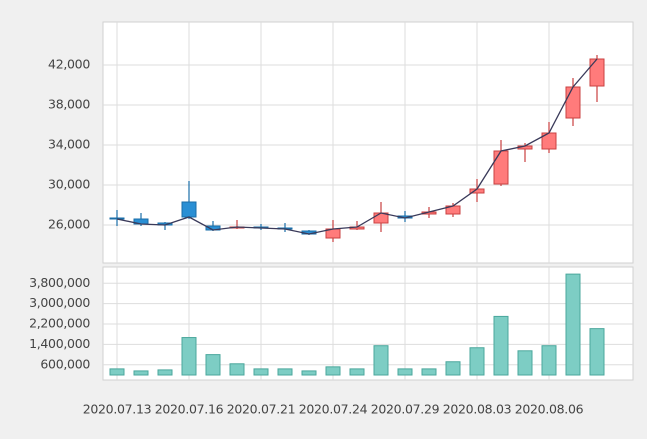  What do you see at coordinates (69, 64) in the screenshot?
I see `y-tick-label: 42,000` at bounding box center [69, 64].